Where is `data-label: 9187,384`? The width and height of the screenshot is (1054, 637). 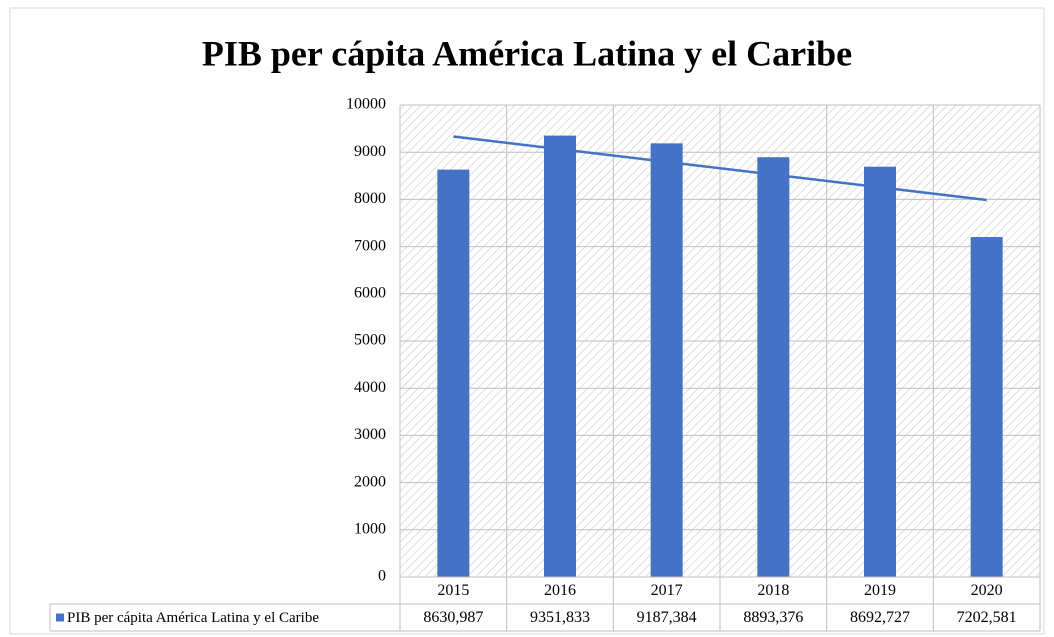 data-label: 9187,384 is located at coordinates (667, 617).